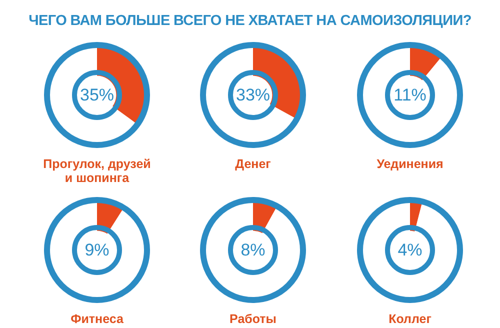 The height and width of the screenshot is (328, 500). I want to click on text: 4%, so click(410, 250).